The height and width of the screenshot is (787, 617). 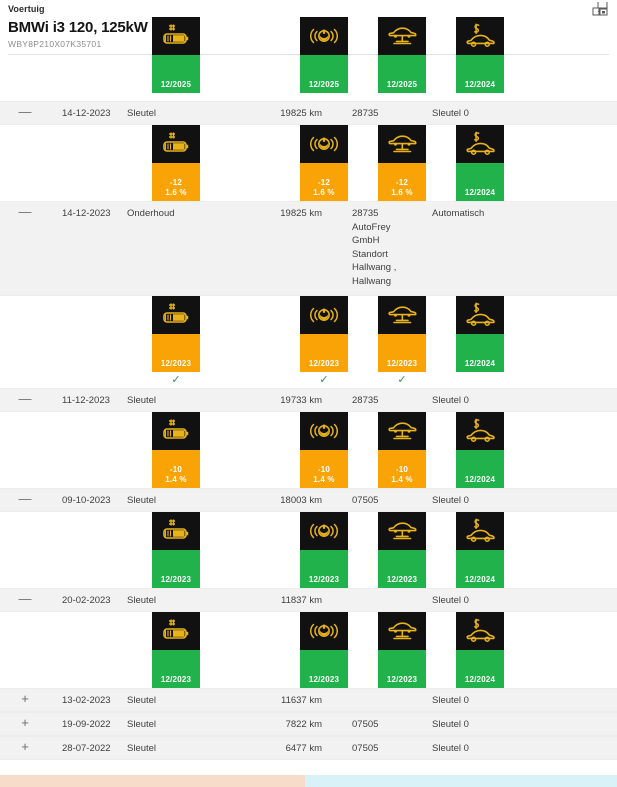 What do you see at coordinates (86, 400) in the screenshot?
I see `row-date: 11-12-2023` at bounding box center [86, 400].